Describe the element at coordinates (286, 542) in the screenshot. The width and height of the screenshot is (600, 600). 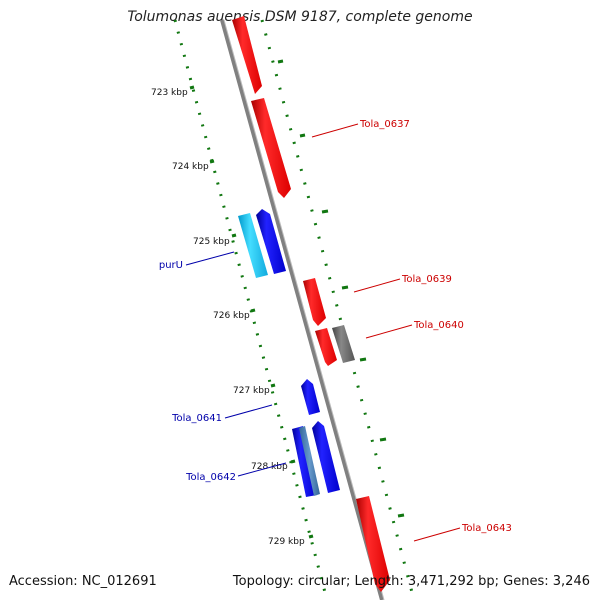
I see `tick-label-729: 729 kbp` at that location.